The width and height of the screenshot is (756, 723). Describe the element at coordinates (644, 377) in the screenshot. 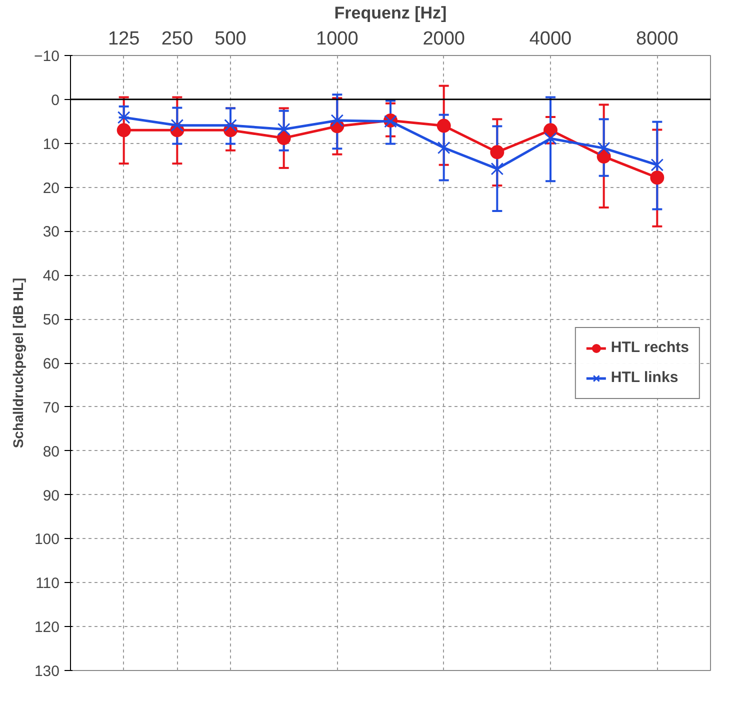

I see `legend-label: HTL links` at that location.